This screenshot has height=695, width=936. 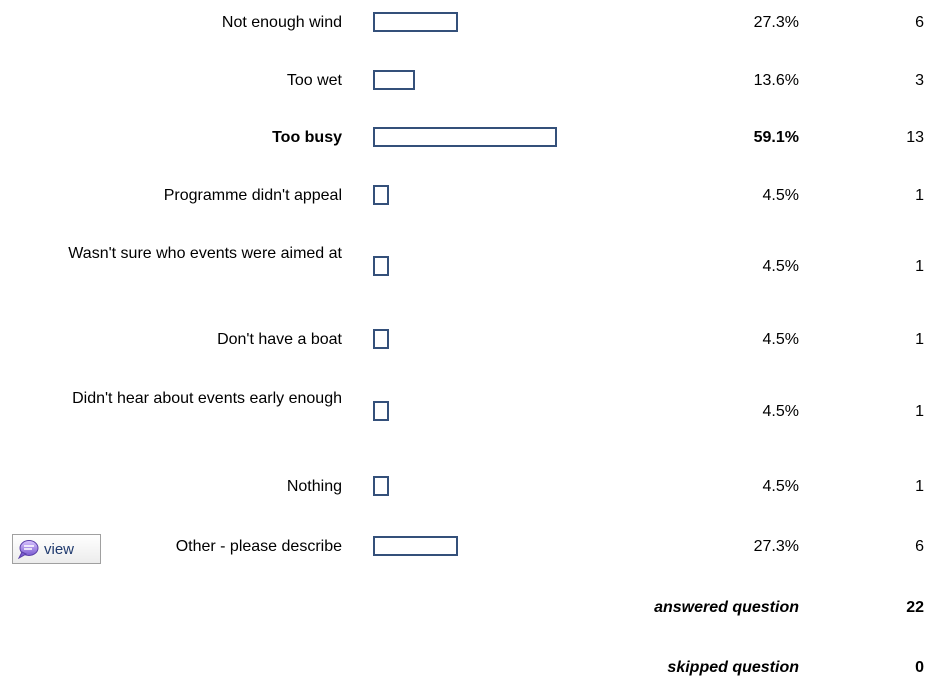 What do you see at coordinates (207, 398) in the screenshot?
I see `category-label: Didn't hear about events early enough` at bounding box center [207, 398].